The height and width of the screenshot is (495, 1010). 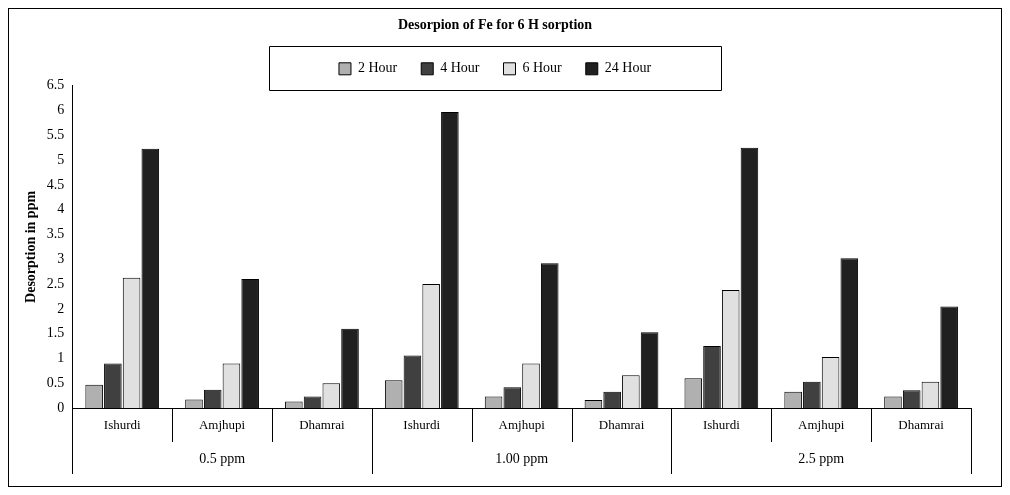 What do you see at coordinates (628, 68) in the screenshot?
I see `legend-label: 24 Hour` at bounding box center [628, 68].